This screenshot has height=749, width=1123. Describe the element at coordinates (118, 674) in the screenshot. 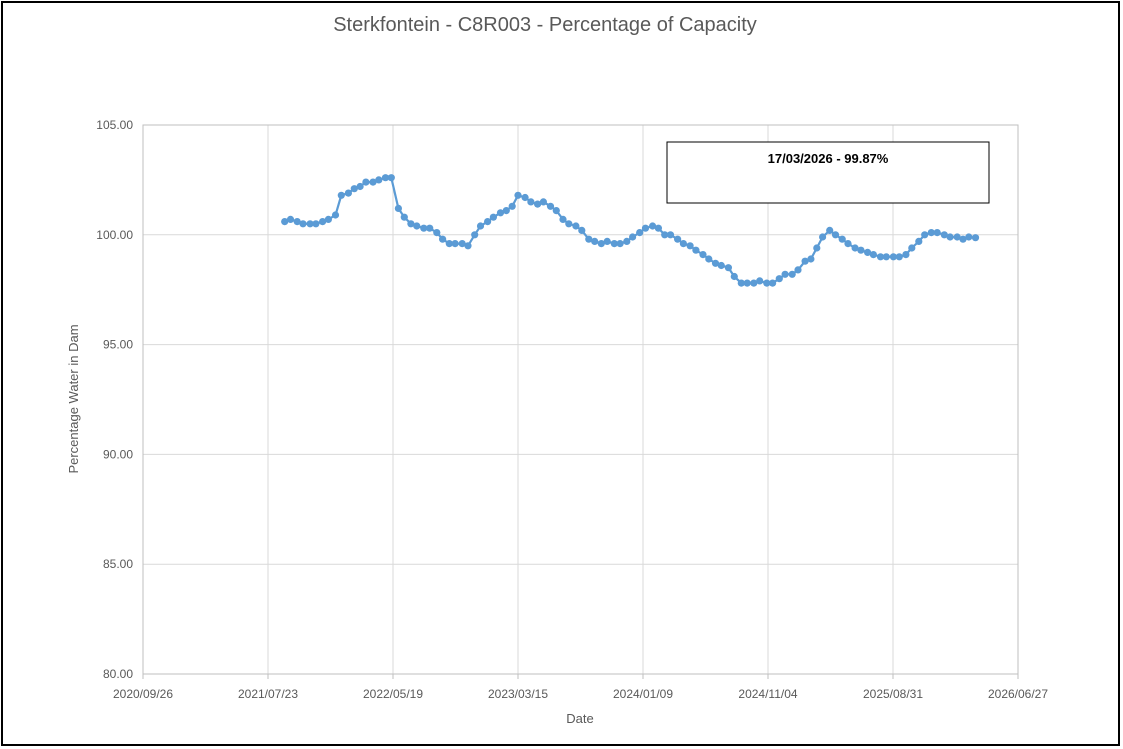

I see `y-tick-label: 80.00` at that location.